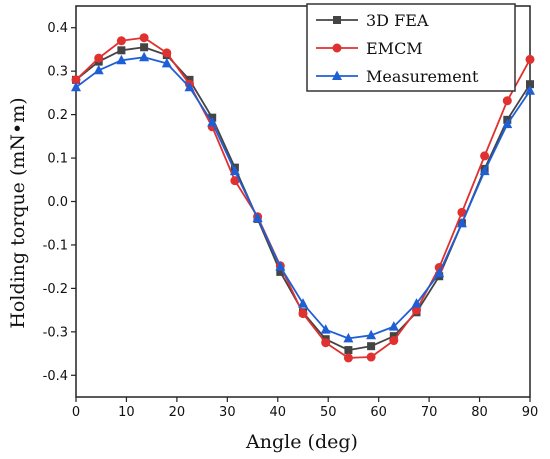 The height and width of the screenshot is (459, 550). I want to click on y-tick-label: 0.1, so click(57, 159).